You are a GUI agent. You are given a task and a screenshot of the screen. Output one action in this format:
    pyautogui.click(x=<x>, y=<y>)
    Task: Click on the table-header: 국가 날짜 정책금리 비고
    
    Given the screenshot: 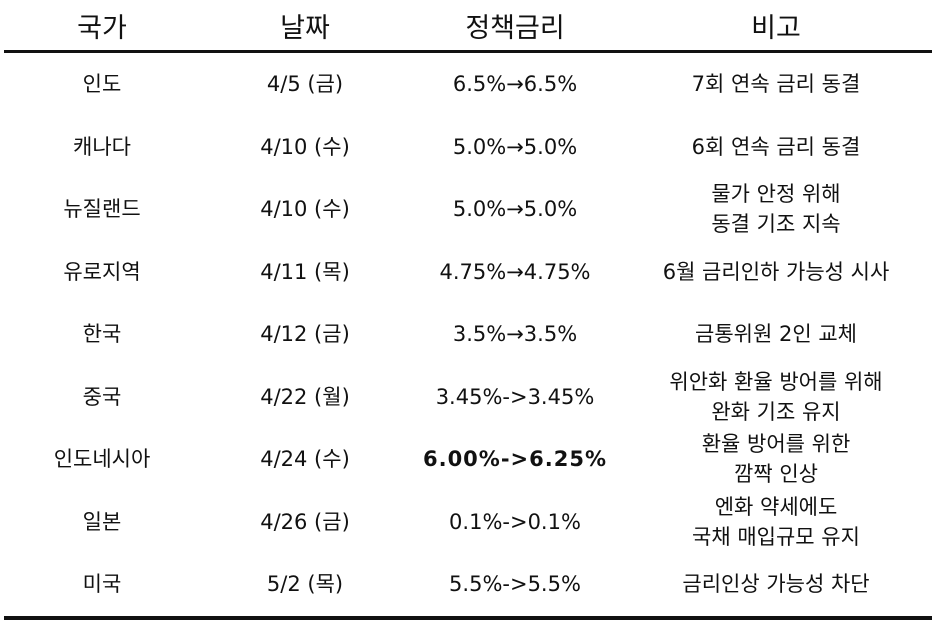 What is the action you would take?
    pyautogui.click(x=468, y=26)
    